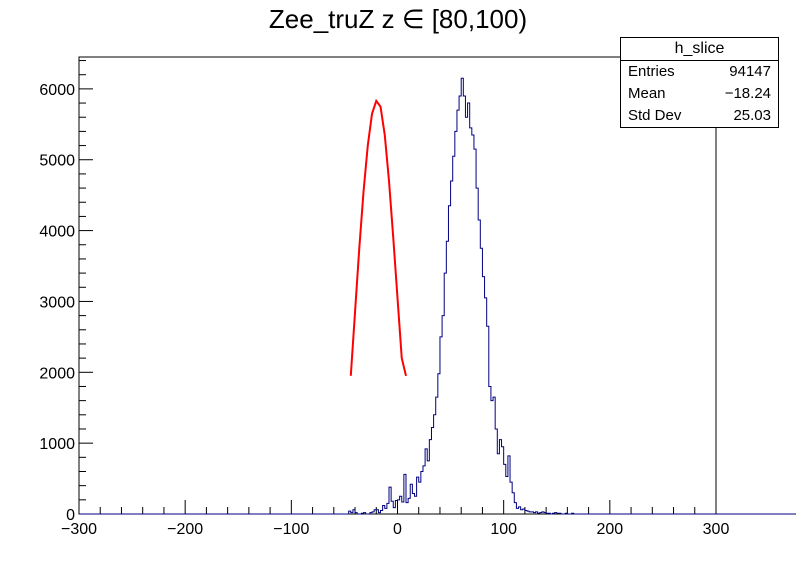  Describe the element at coordinates (57, 302) in the screenshot. I see `y-tick-label: 3000` at that location.